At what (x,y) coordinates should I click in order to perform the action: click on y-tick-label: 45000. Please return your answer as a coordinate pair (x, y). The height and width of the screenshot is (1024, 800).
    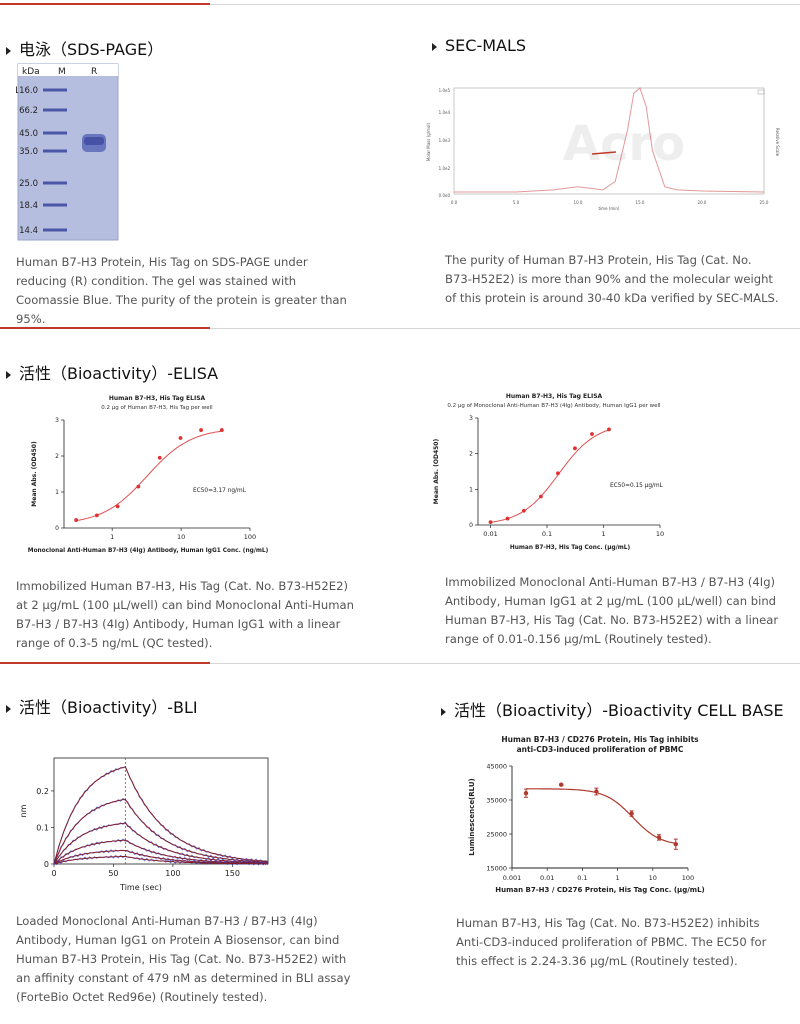
    Looking at the image, I should click on (496, 767).